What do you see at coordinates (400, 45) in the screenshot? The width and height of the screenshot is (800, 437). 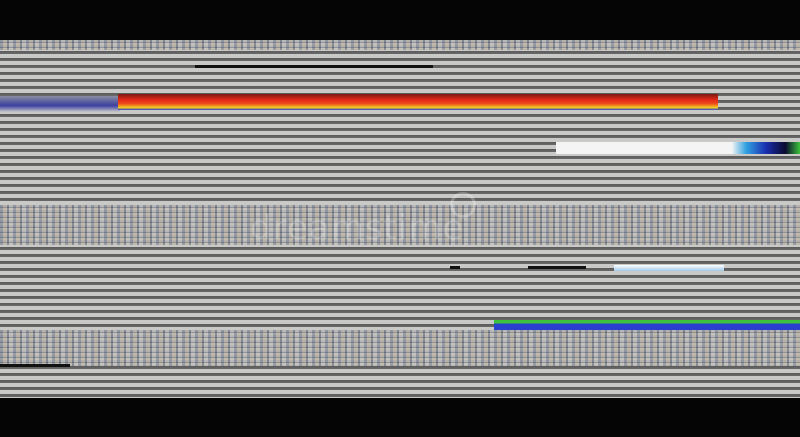 I see `noise-band-top` at bounding box center [400, 45].